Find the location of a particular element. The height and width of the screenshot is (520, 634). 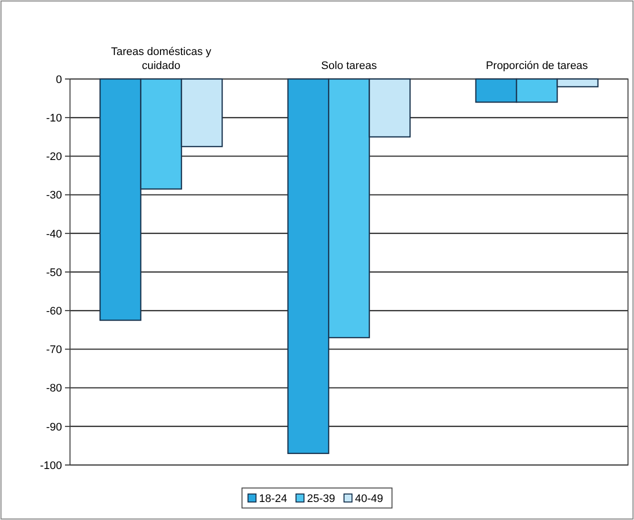

y-tick-label: -90 is located at coordinates (54, 427).